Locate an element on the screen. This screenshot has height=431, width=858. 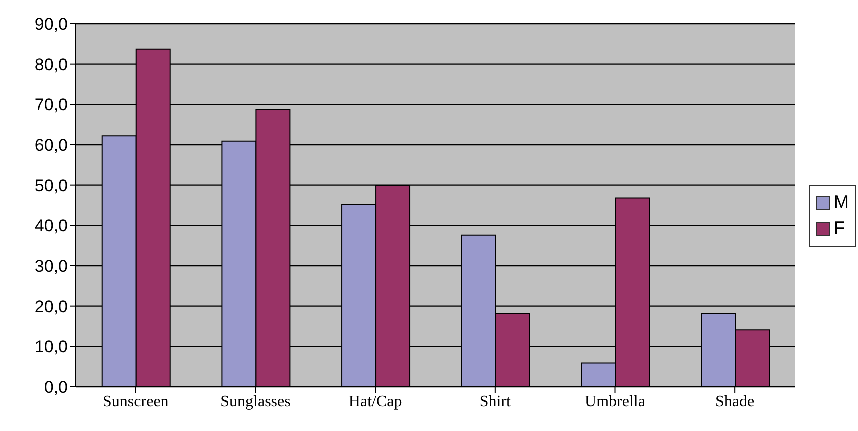
y-tick-label: 40,0 is located at coordinates (51, 226).